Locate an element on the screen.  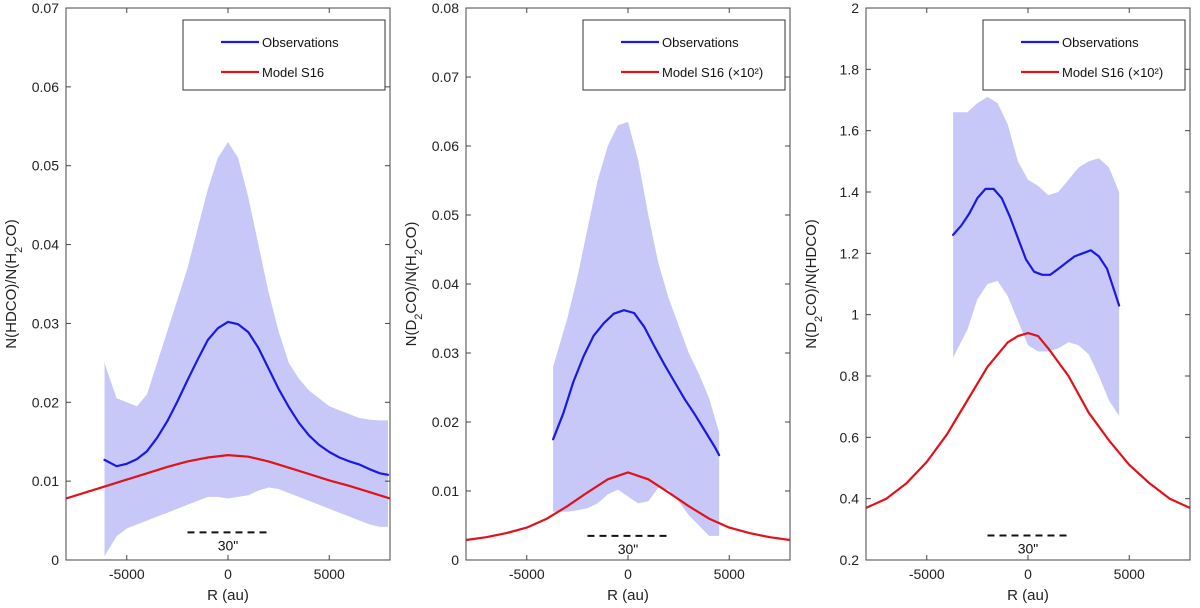
y-tick-label: 1.2 is located at coordinates (850, 253).